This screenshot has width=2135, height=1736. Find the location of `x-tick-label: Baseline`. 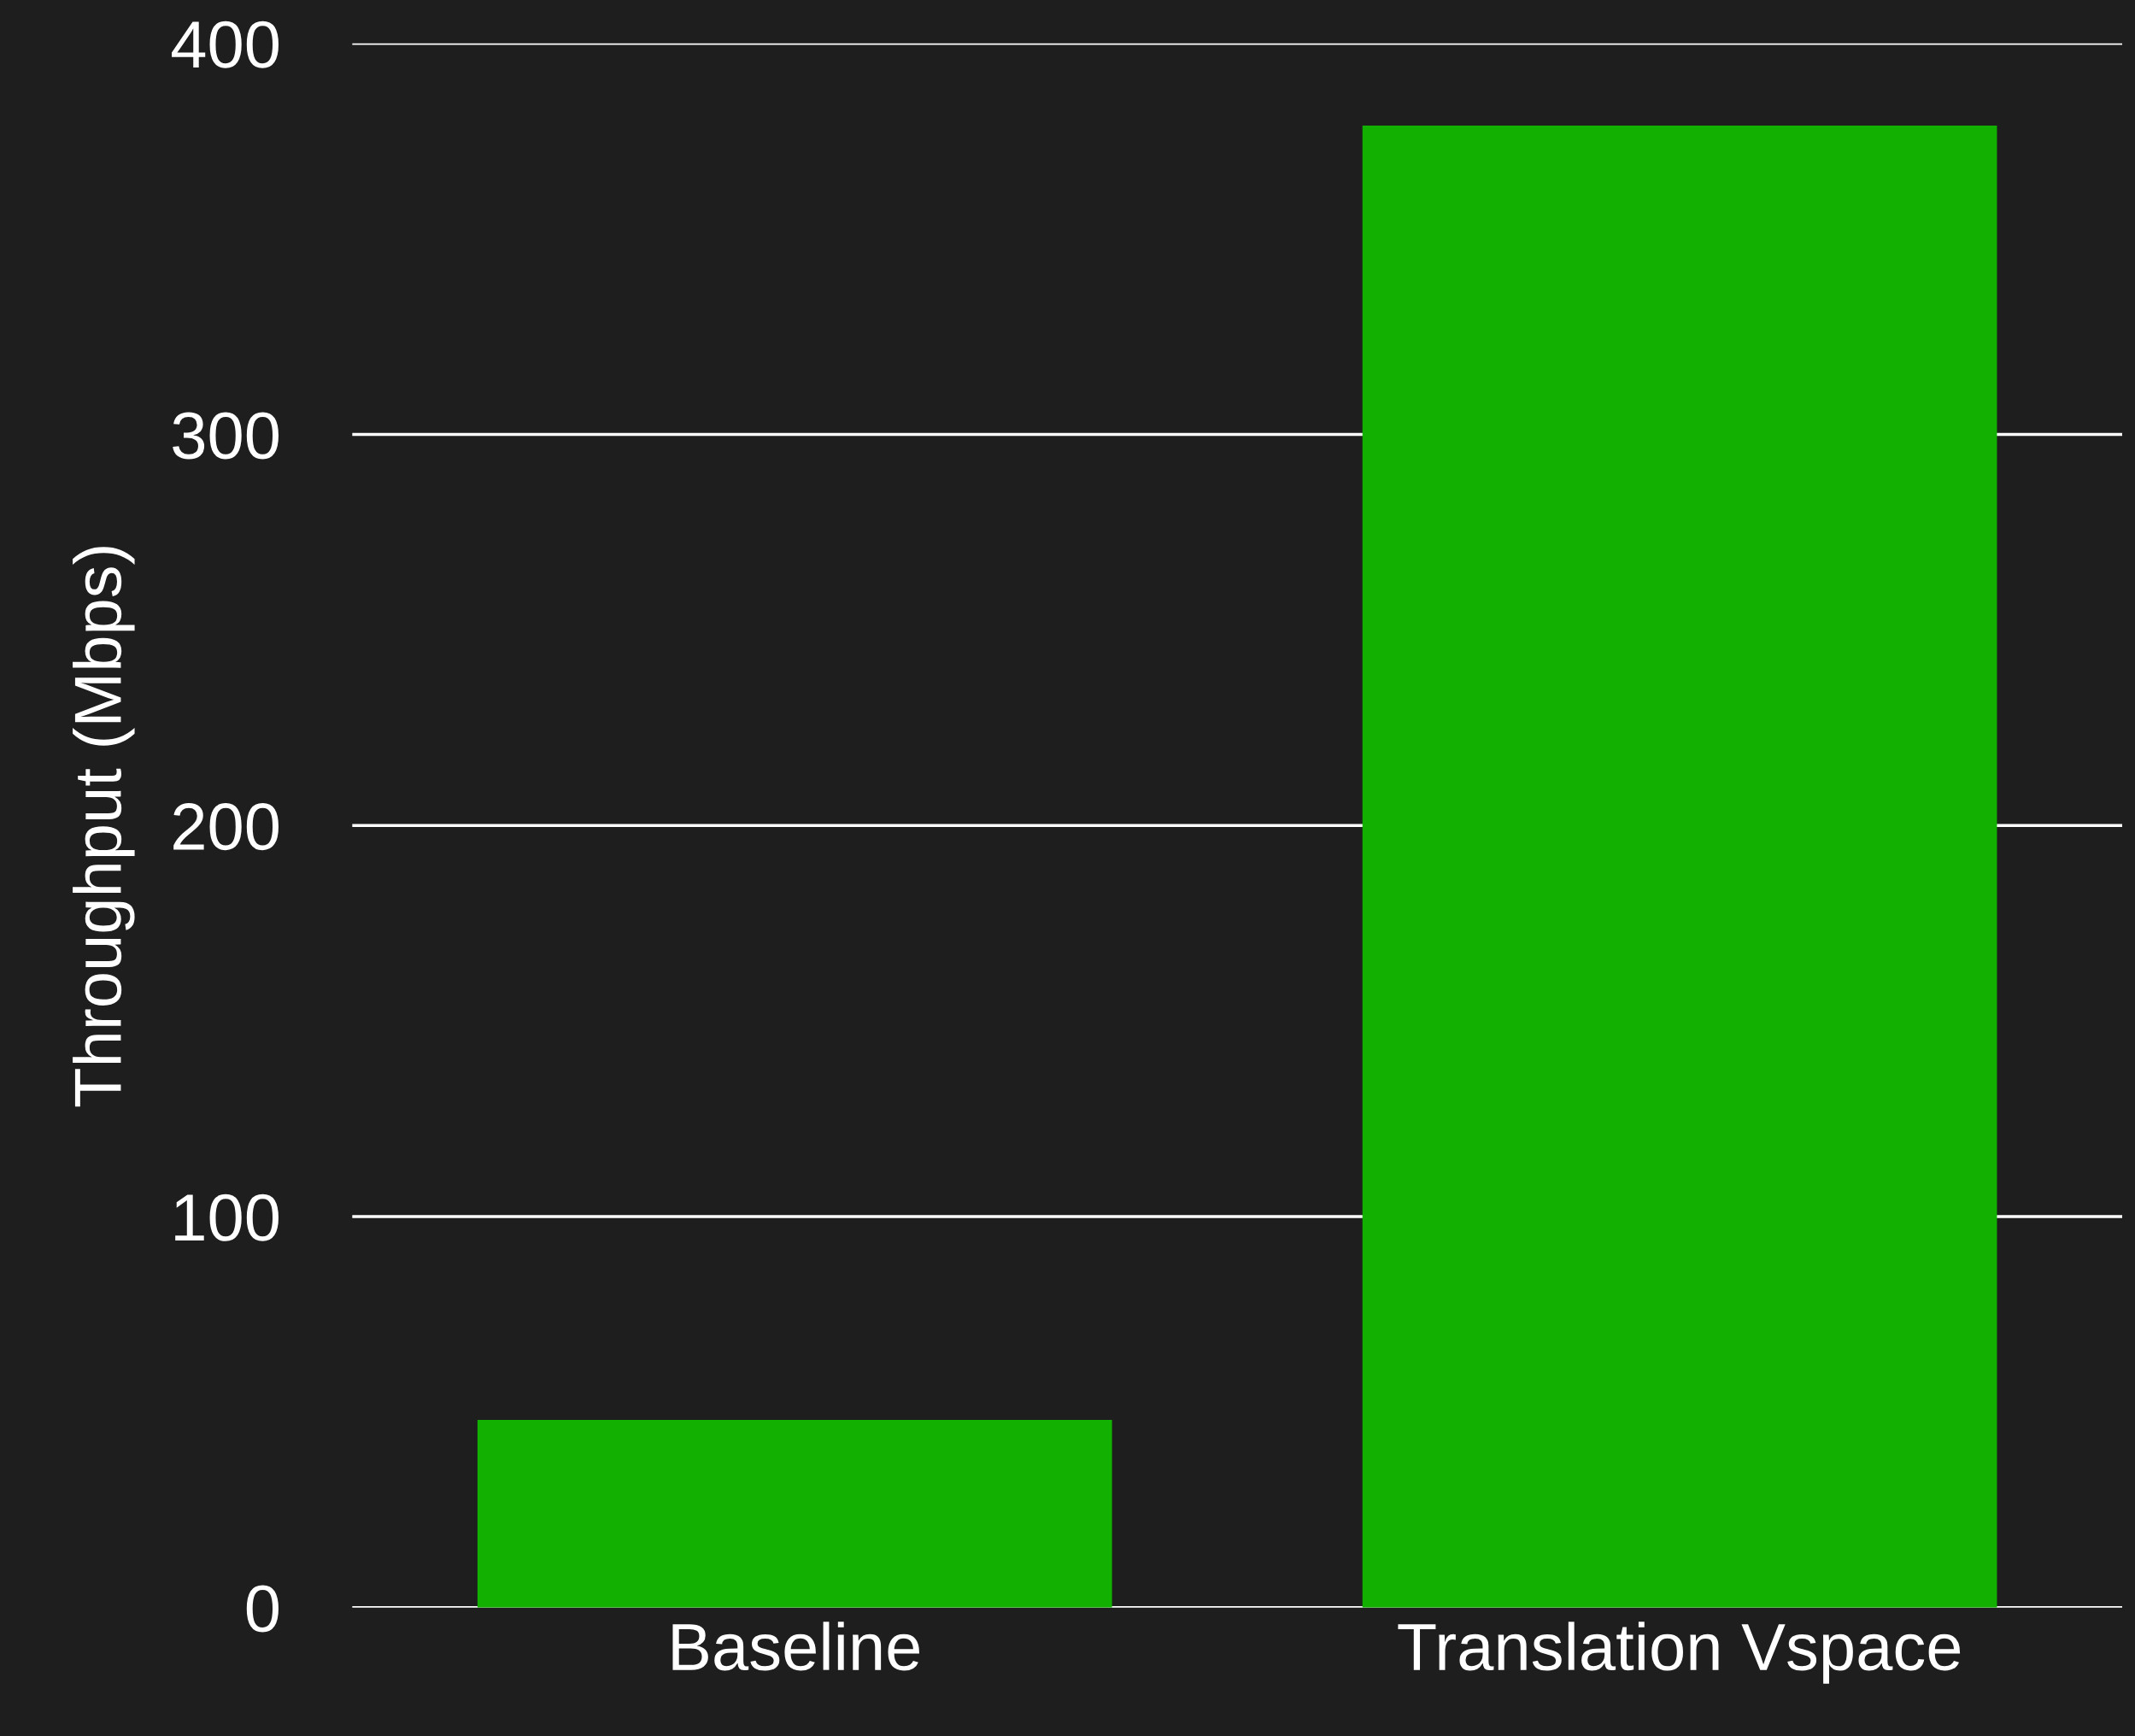

x-tick-label: Baseline is located at coordinates (796, 1647).